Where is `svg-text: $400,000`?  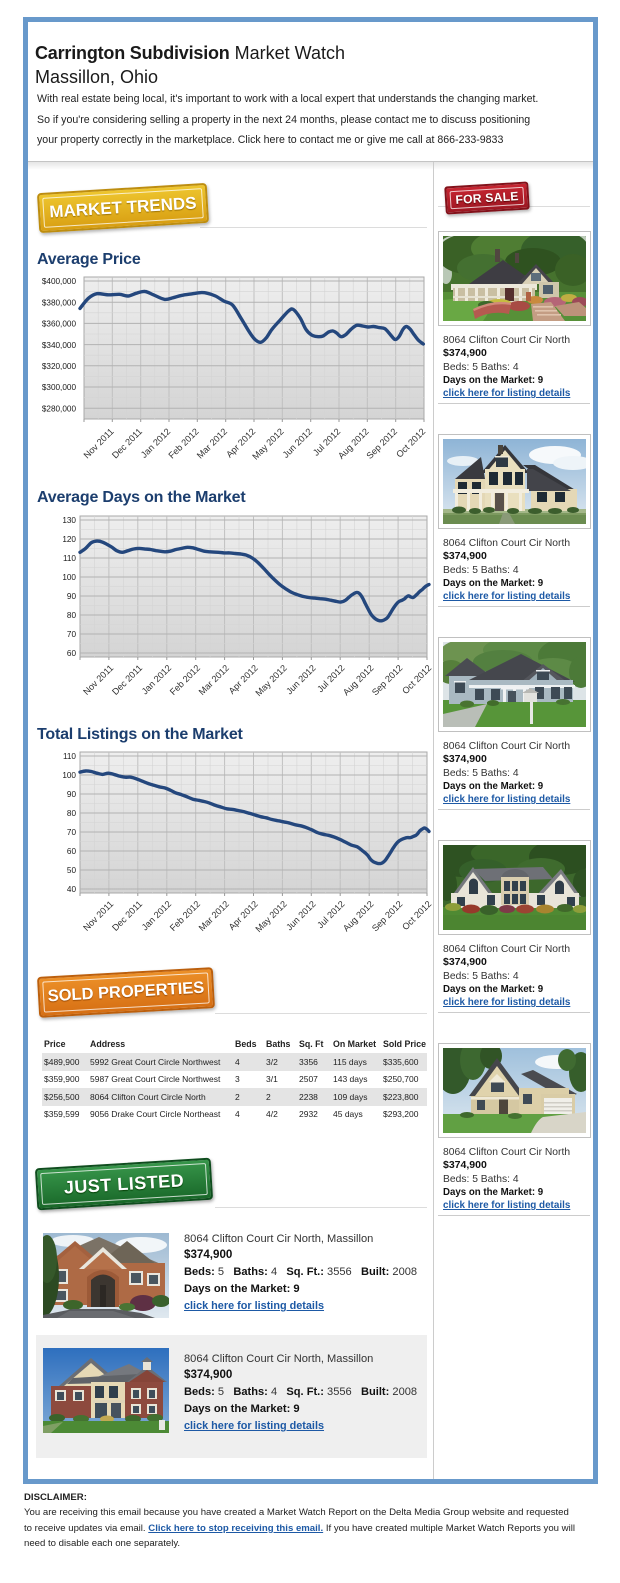 svg-text: $400,000 is located at coordinates (59, 281).